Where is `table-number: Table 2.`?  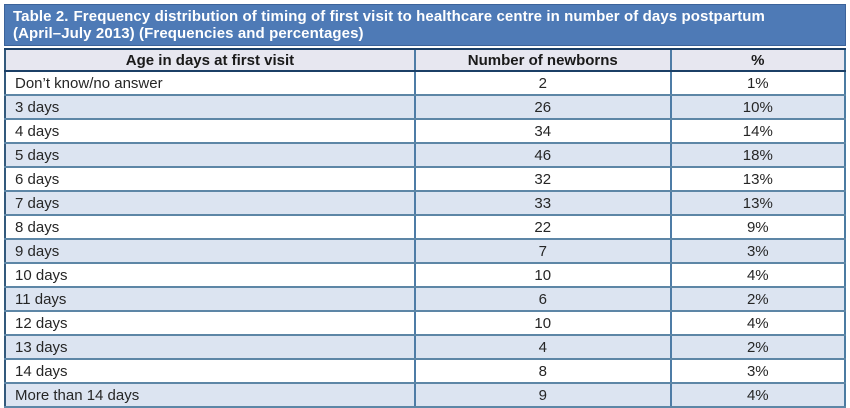 table-number: Table 2. is located at coordinates (41, 16).